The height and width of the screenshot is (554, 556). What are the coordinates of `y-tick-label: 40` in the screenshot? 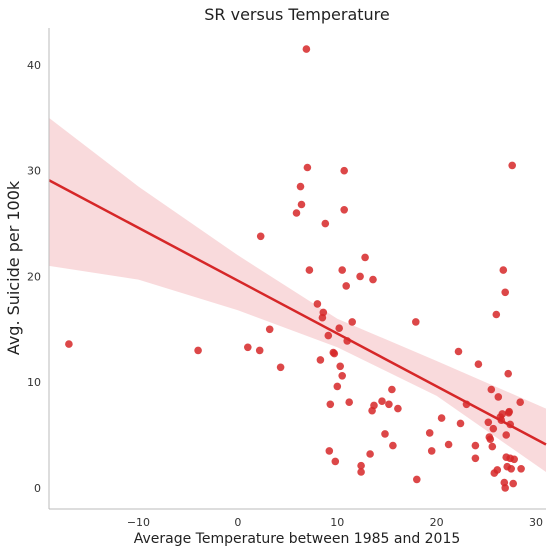 It's located at (34, 65).